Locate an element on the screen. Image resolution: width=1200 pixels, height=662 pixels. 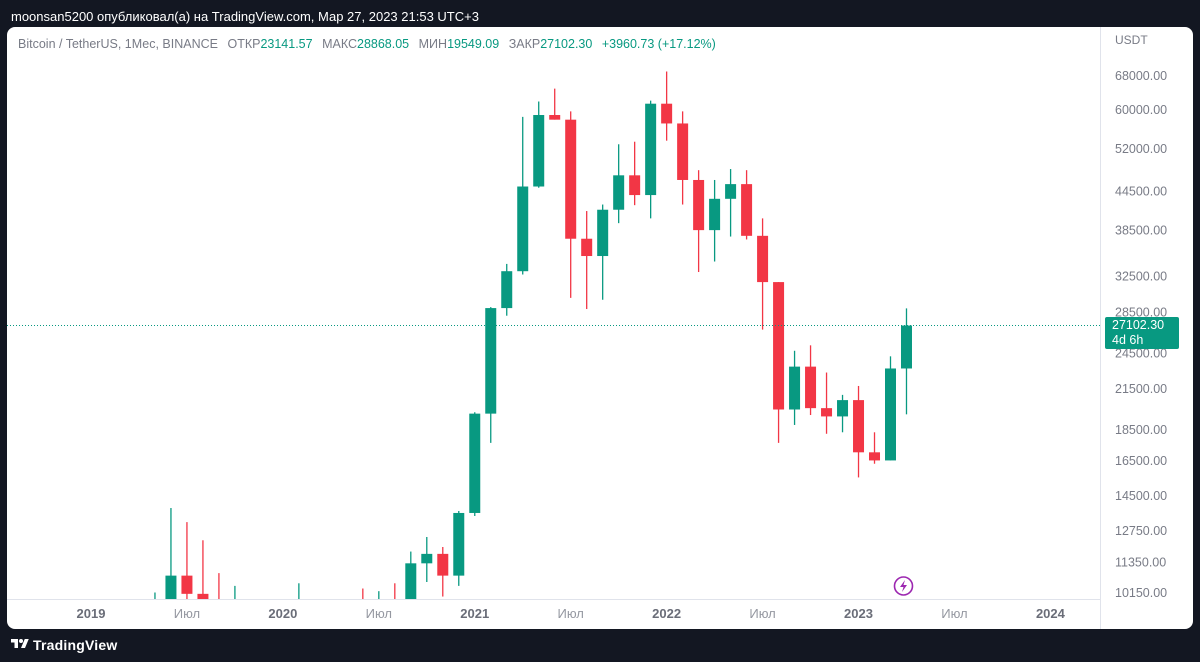
bar-countdown: 4d 6h is located at coordinates (1128, 340).